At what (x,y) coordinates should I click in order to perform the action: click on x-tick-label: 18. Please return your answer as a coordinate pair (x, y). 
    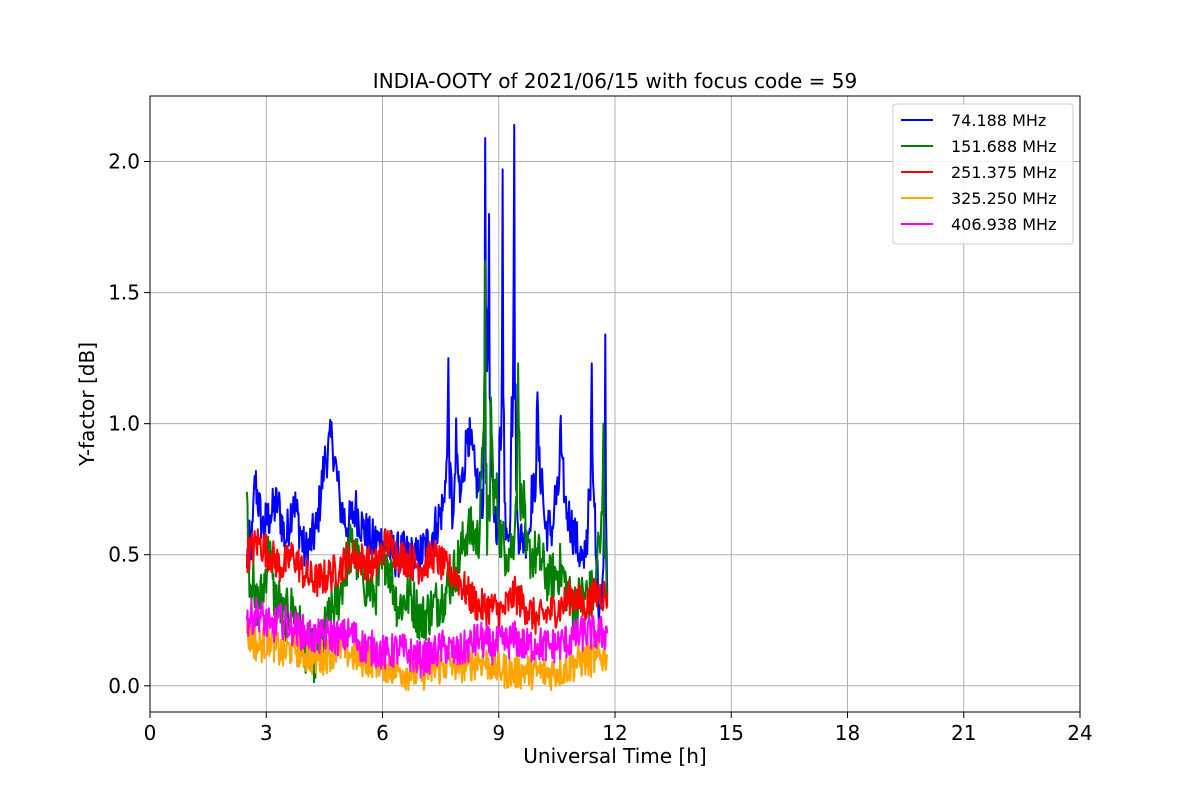
    Looking at the image, I should click on (847, 733).